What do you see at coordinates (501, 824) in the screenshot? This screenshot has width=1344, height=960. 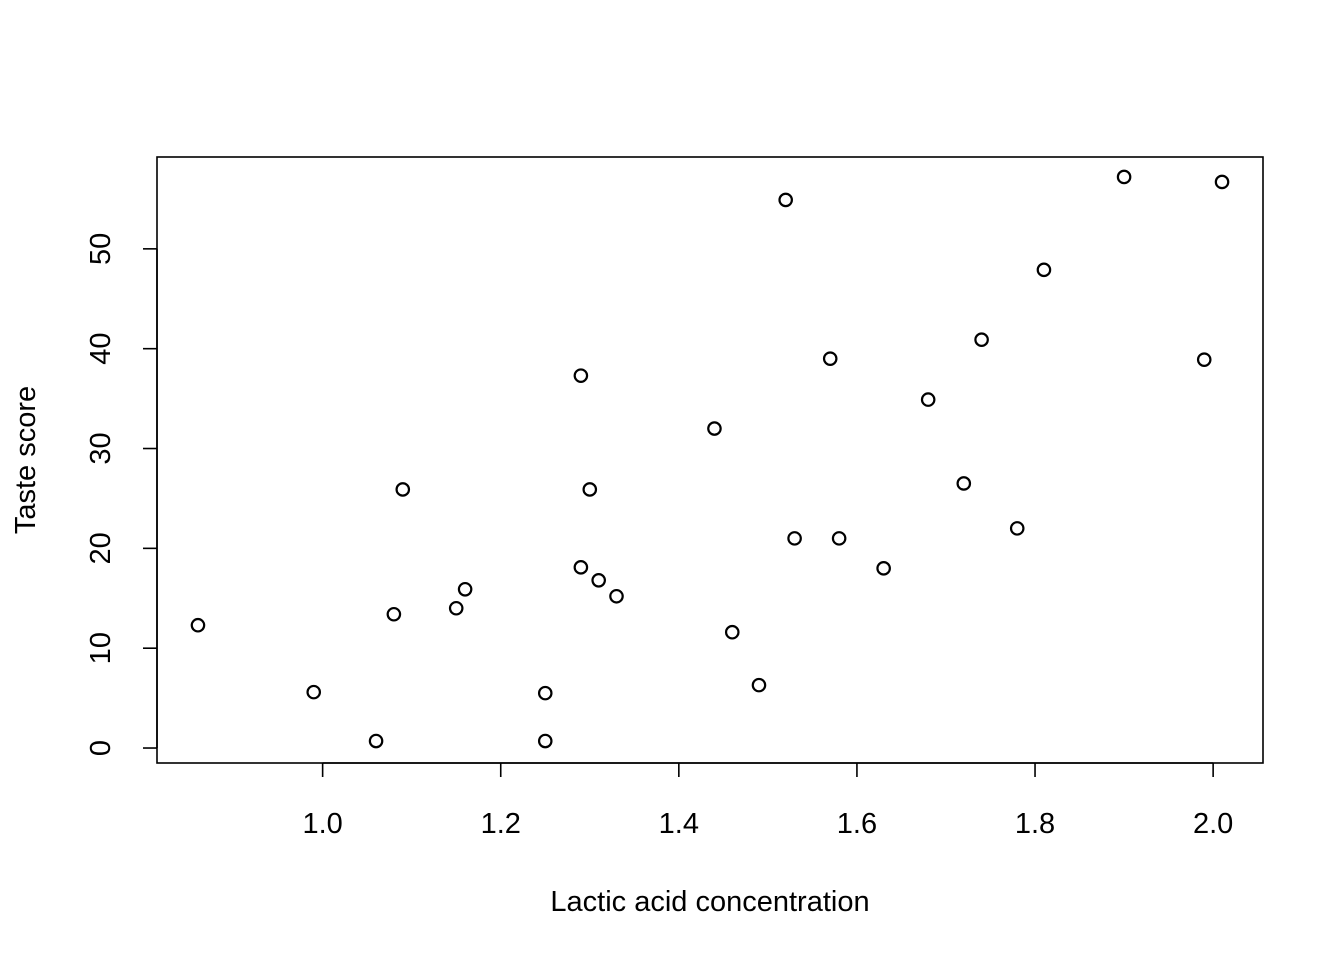 I see `x-tick-label: 1.2` at bounding box center [501, 824].